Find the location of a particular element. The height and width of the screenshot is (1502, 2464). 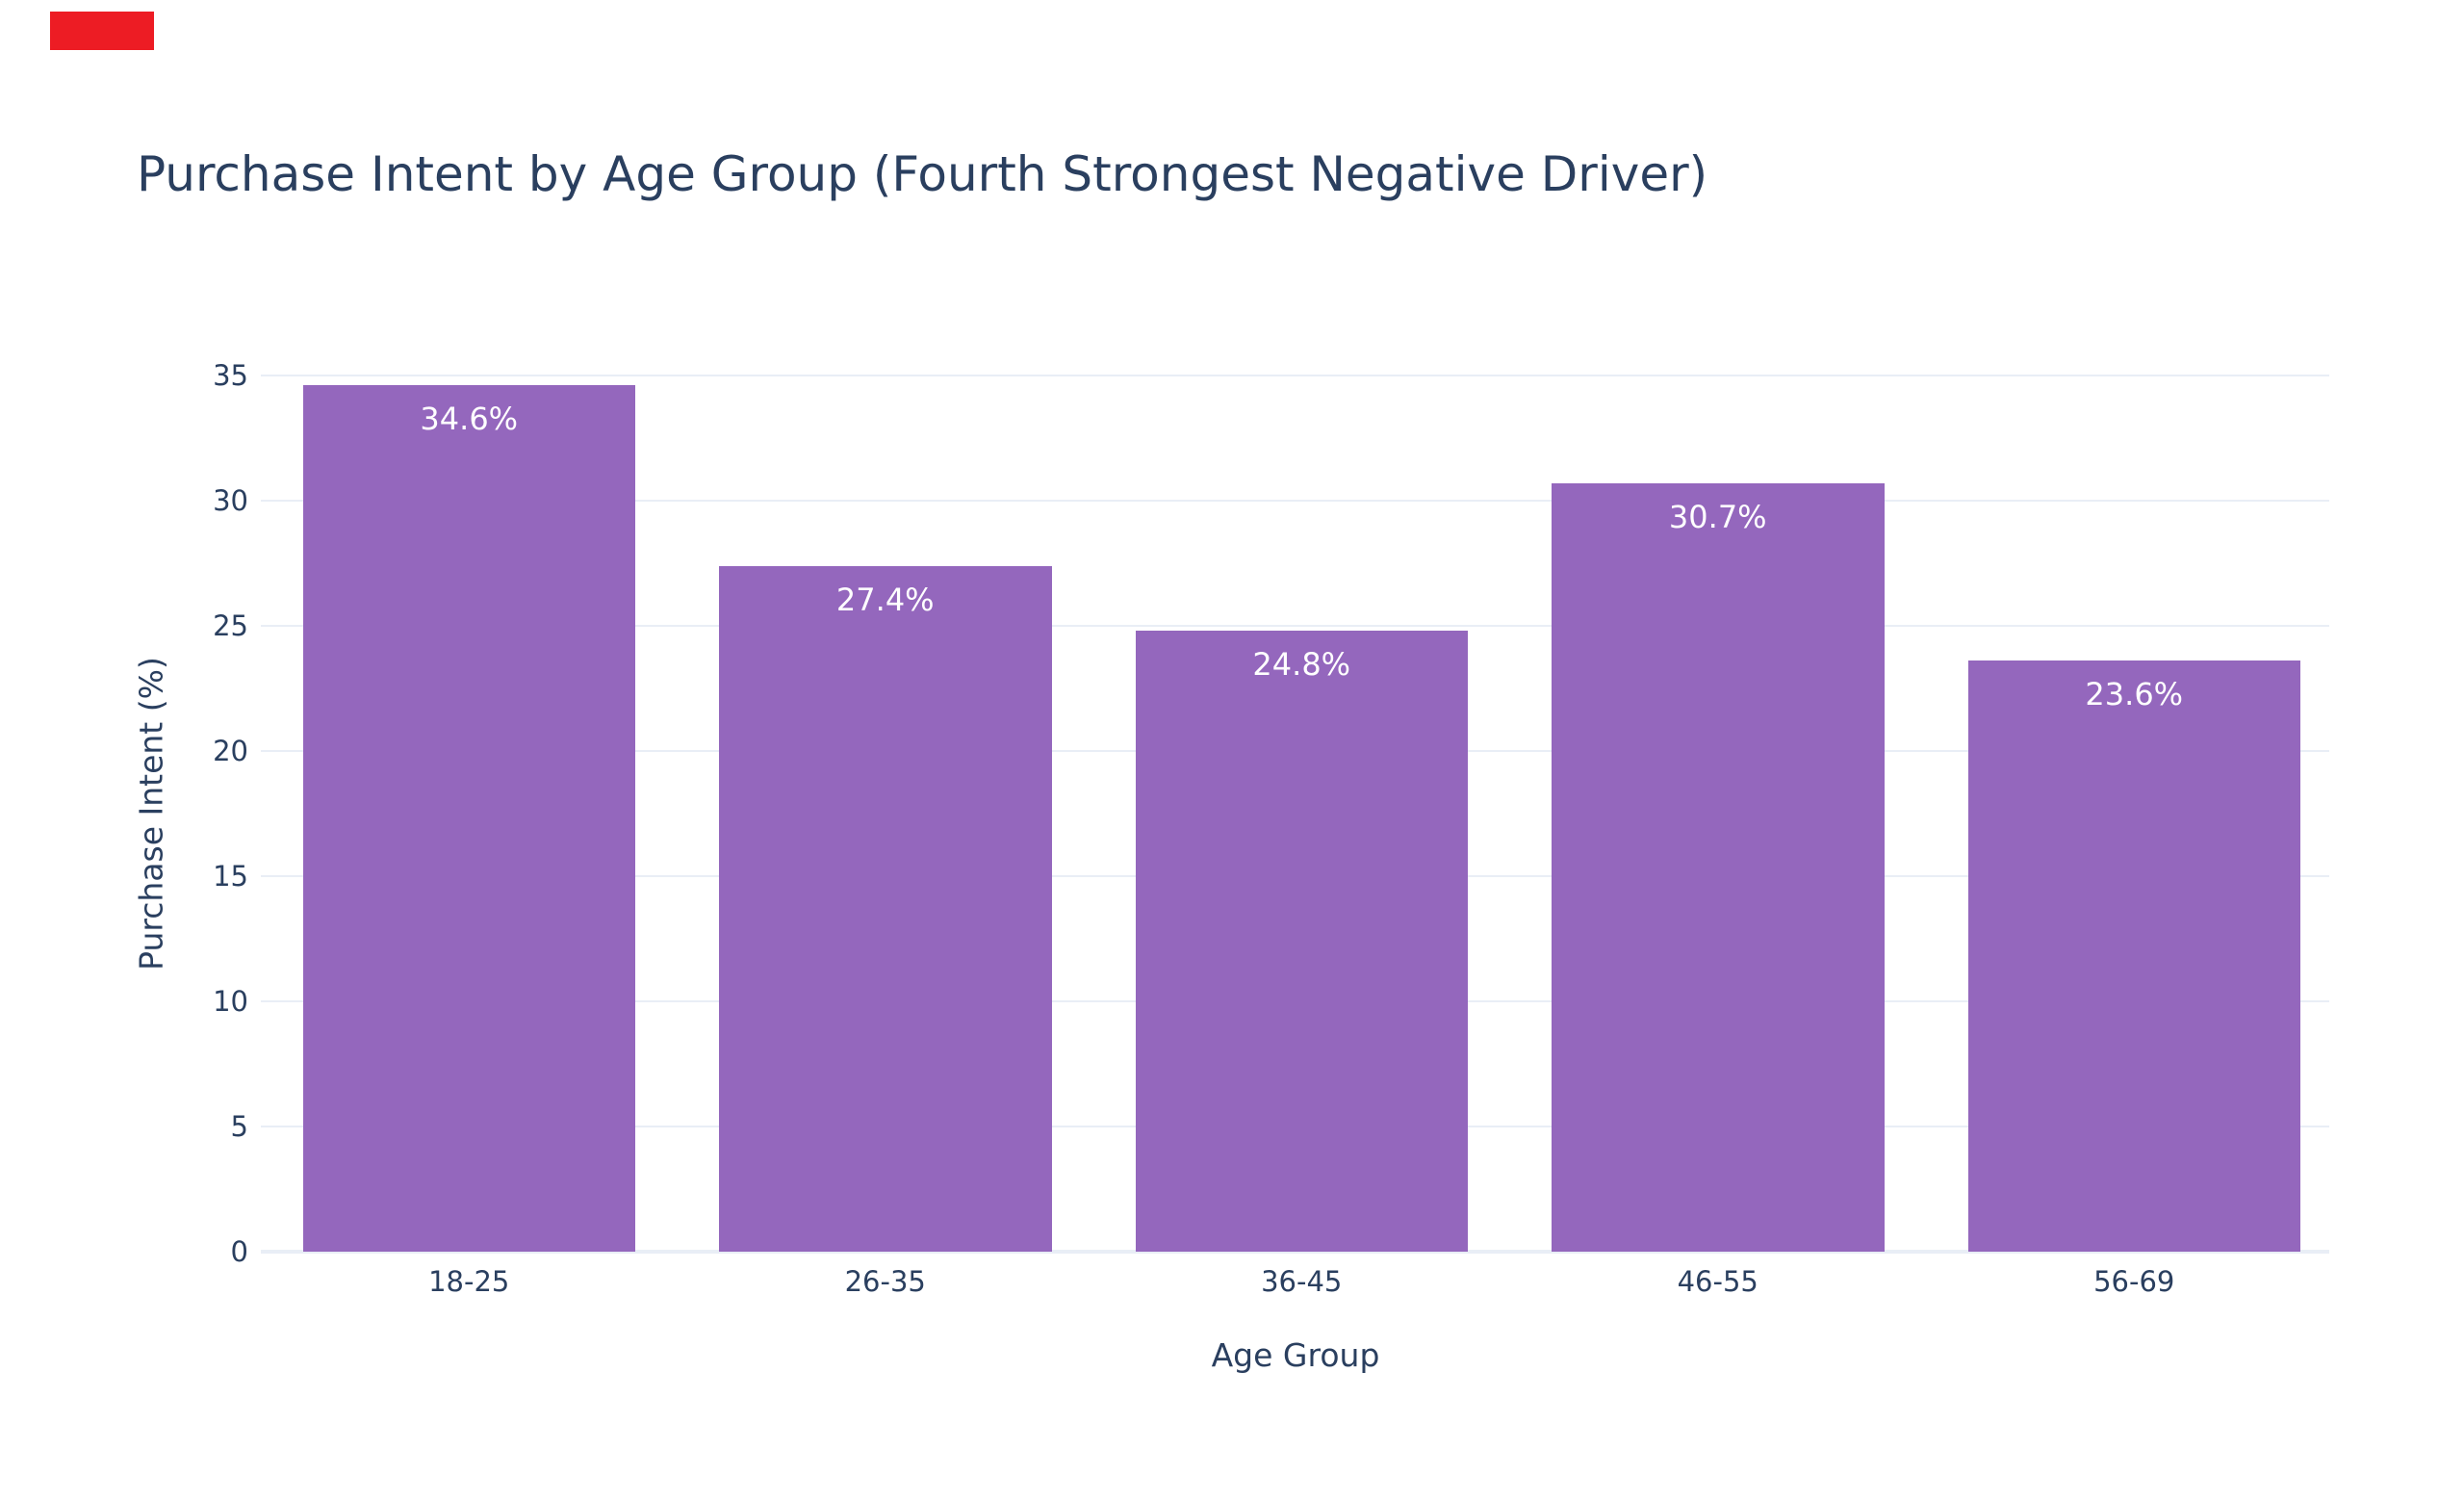

bar-46-55: 30.7% is located at coordinates (1718, 867).